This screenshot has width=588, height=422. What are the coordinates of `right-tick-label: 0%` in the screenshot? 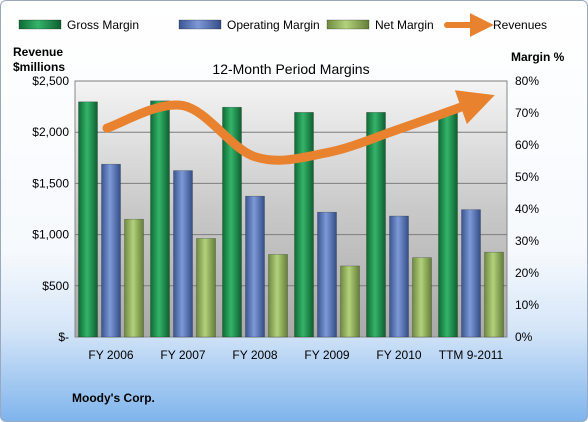 It's located at (524, 337).